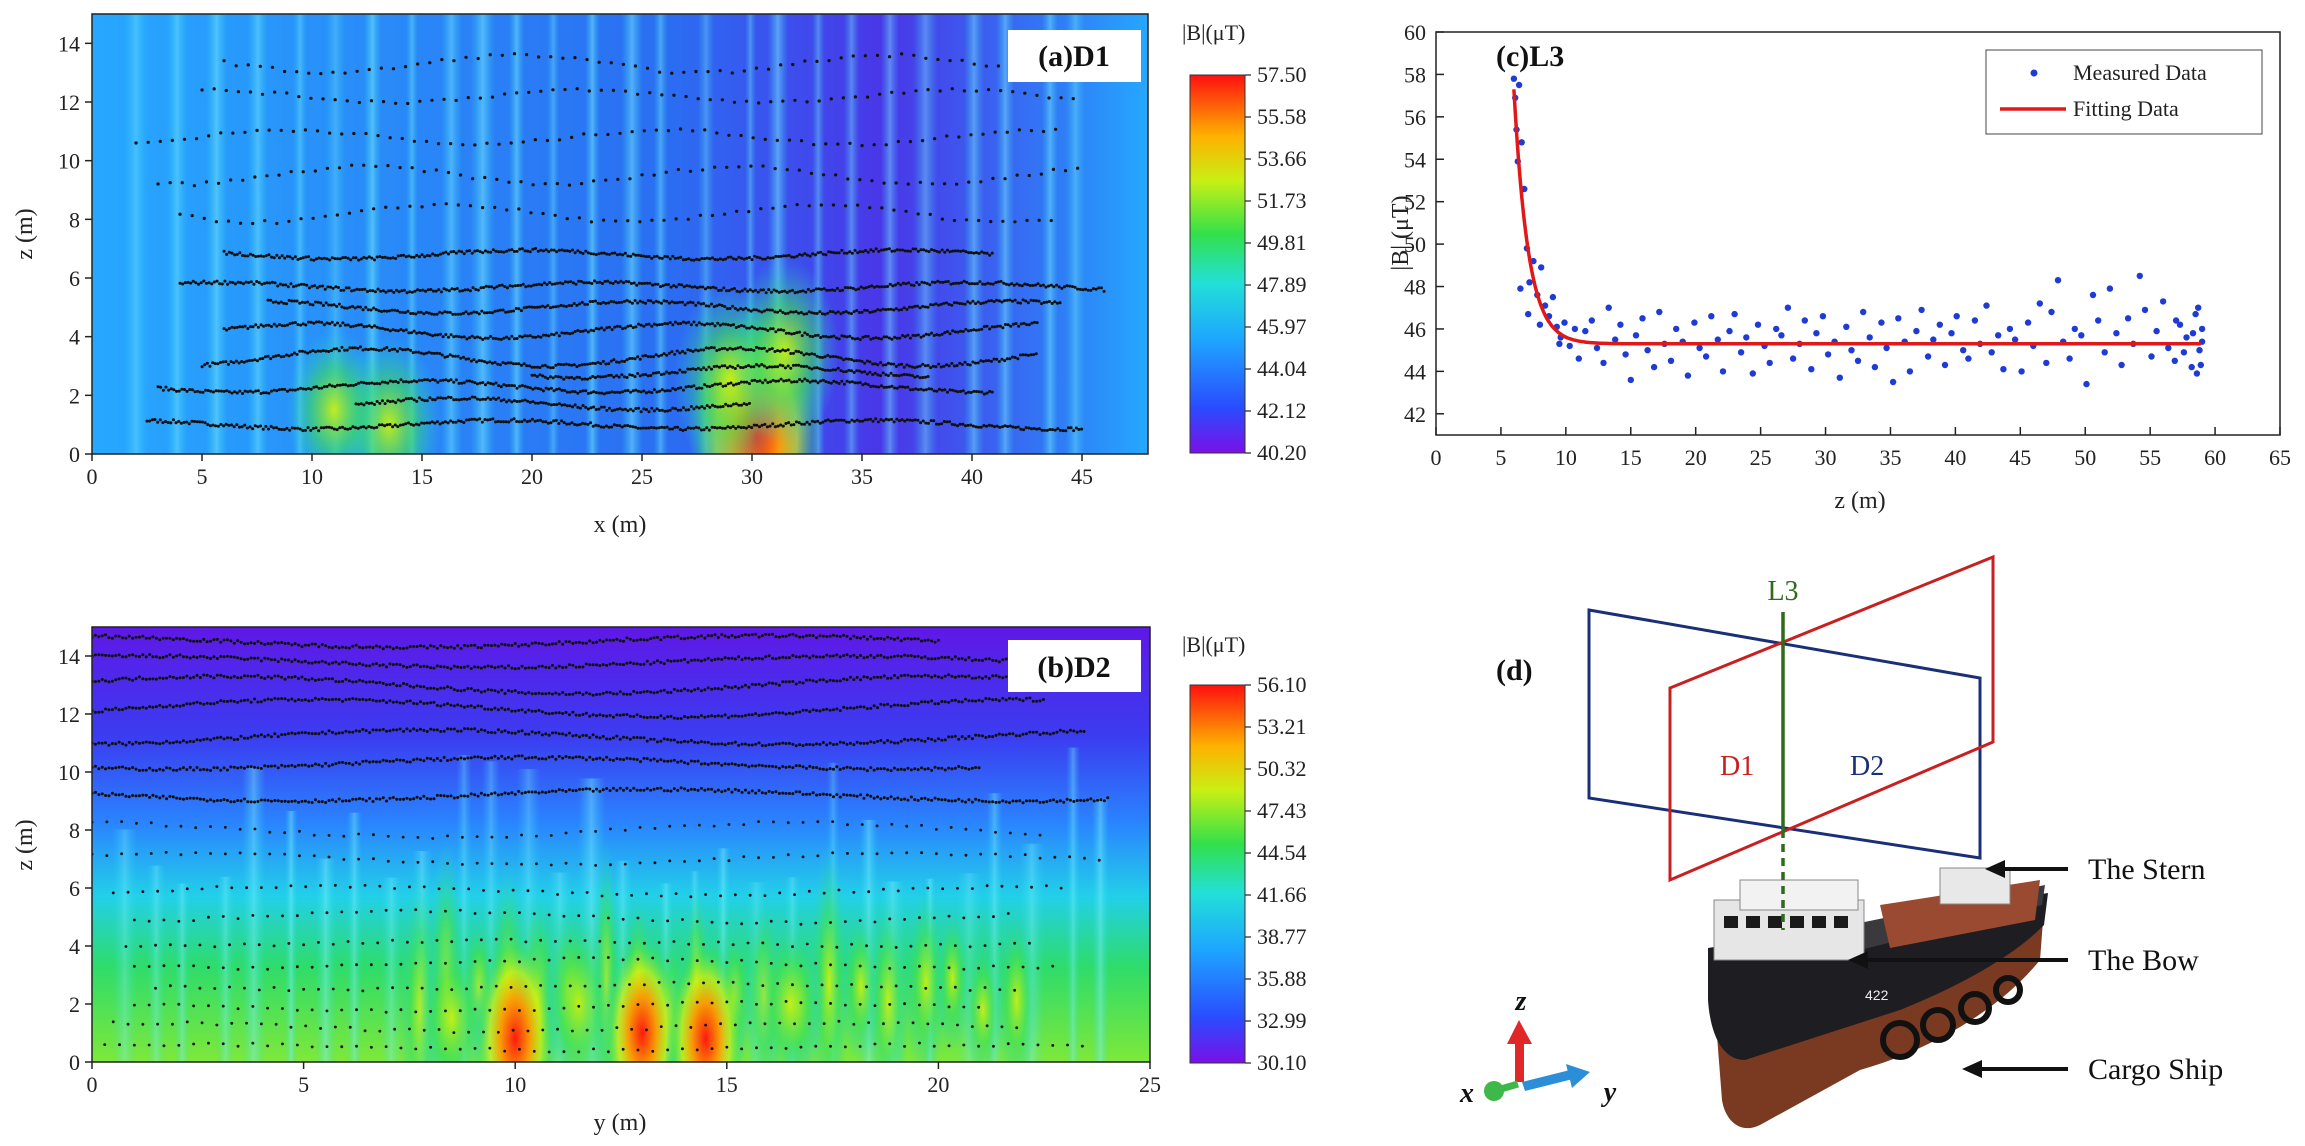 This screenshot has height=1146, width=2305. Describe the element at coordinates (1282, 410) in the screenshot. I see `colorbar-tick-label: 42.12` at that location.